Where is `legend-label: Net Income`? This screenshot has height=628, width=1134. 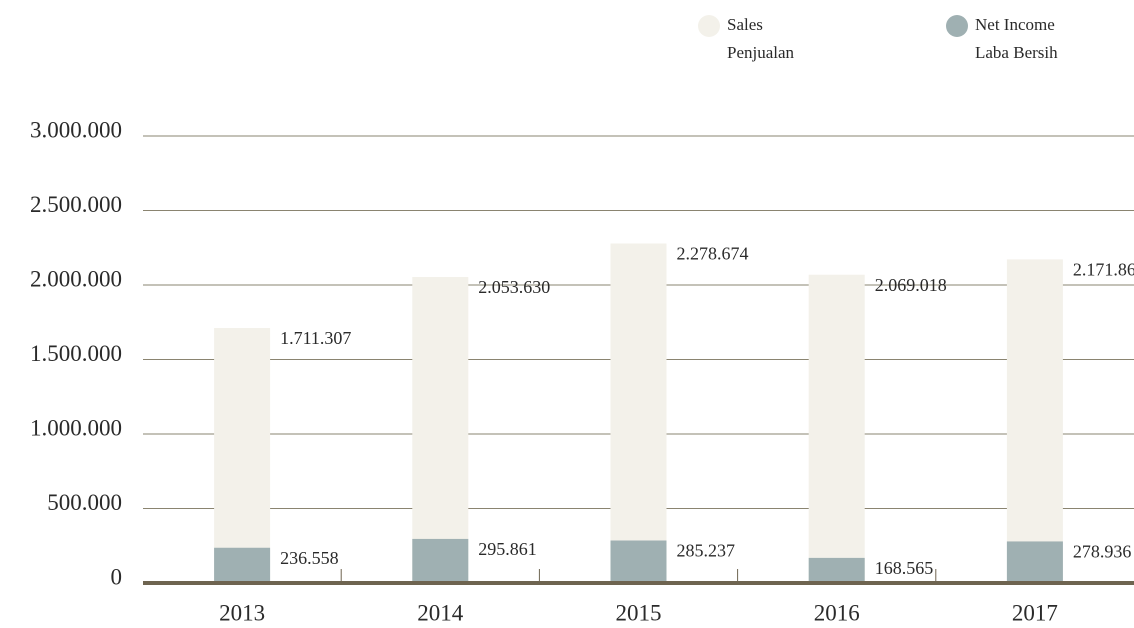
legend-label: Net Income is located at coordinates (1015, 24).